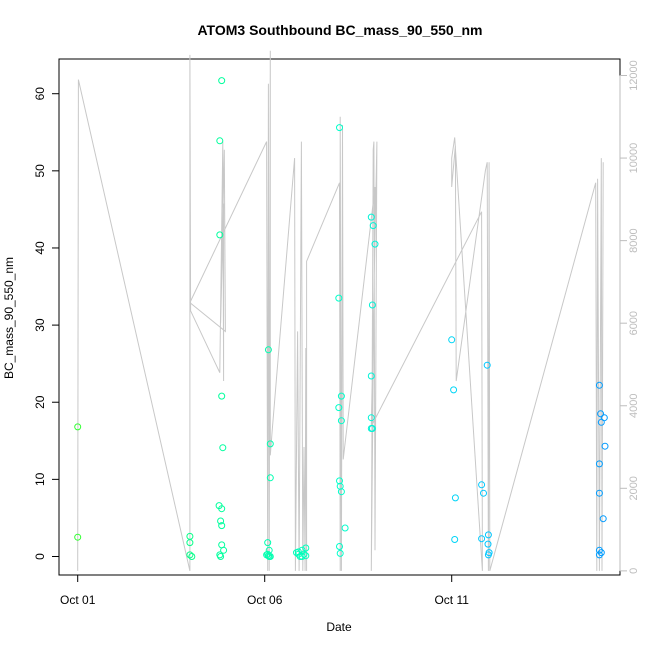  What do you see at coordinates (634, 158) in the screenshot?
I see `right-y-tick-label: 10000` at bounding box center [634, 158].